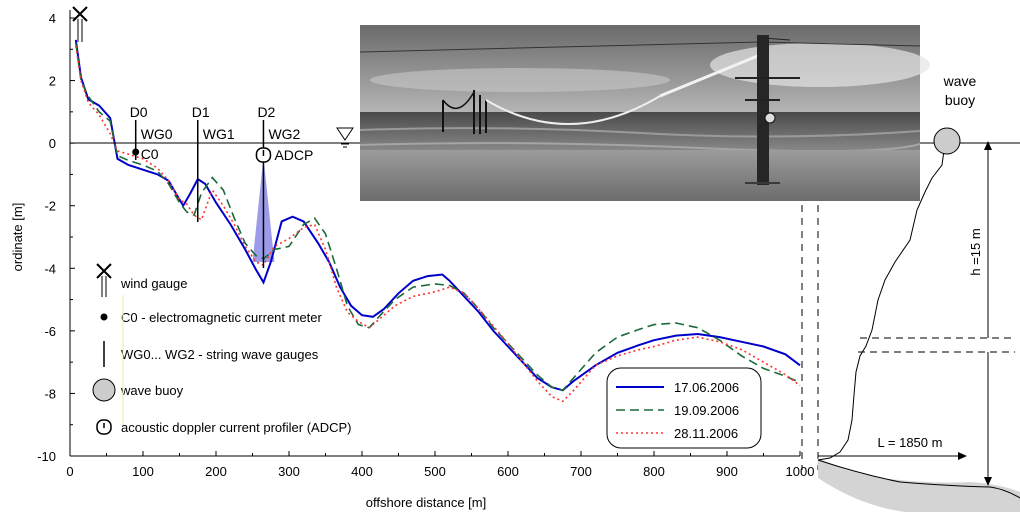 The image size is (1020, 515). What do you see at coordinates (910, 442) in the screenshot?
I see `length-label: L = 1850 m` at bounding box center [910, 442].